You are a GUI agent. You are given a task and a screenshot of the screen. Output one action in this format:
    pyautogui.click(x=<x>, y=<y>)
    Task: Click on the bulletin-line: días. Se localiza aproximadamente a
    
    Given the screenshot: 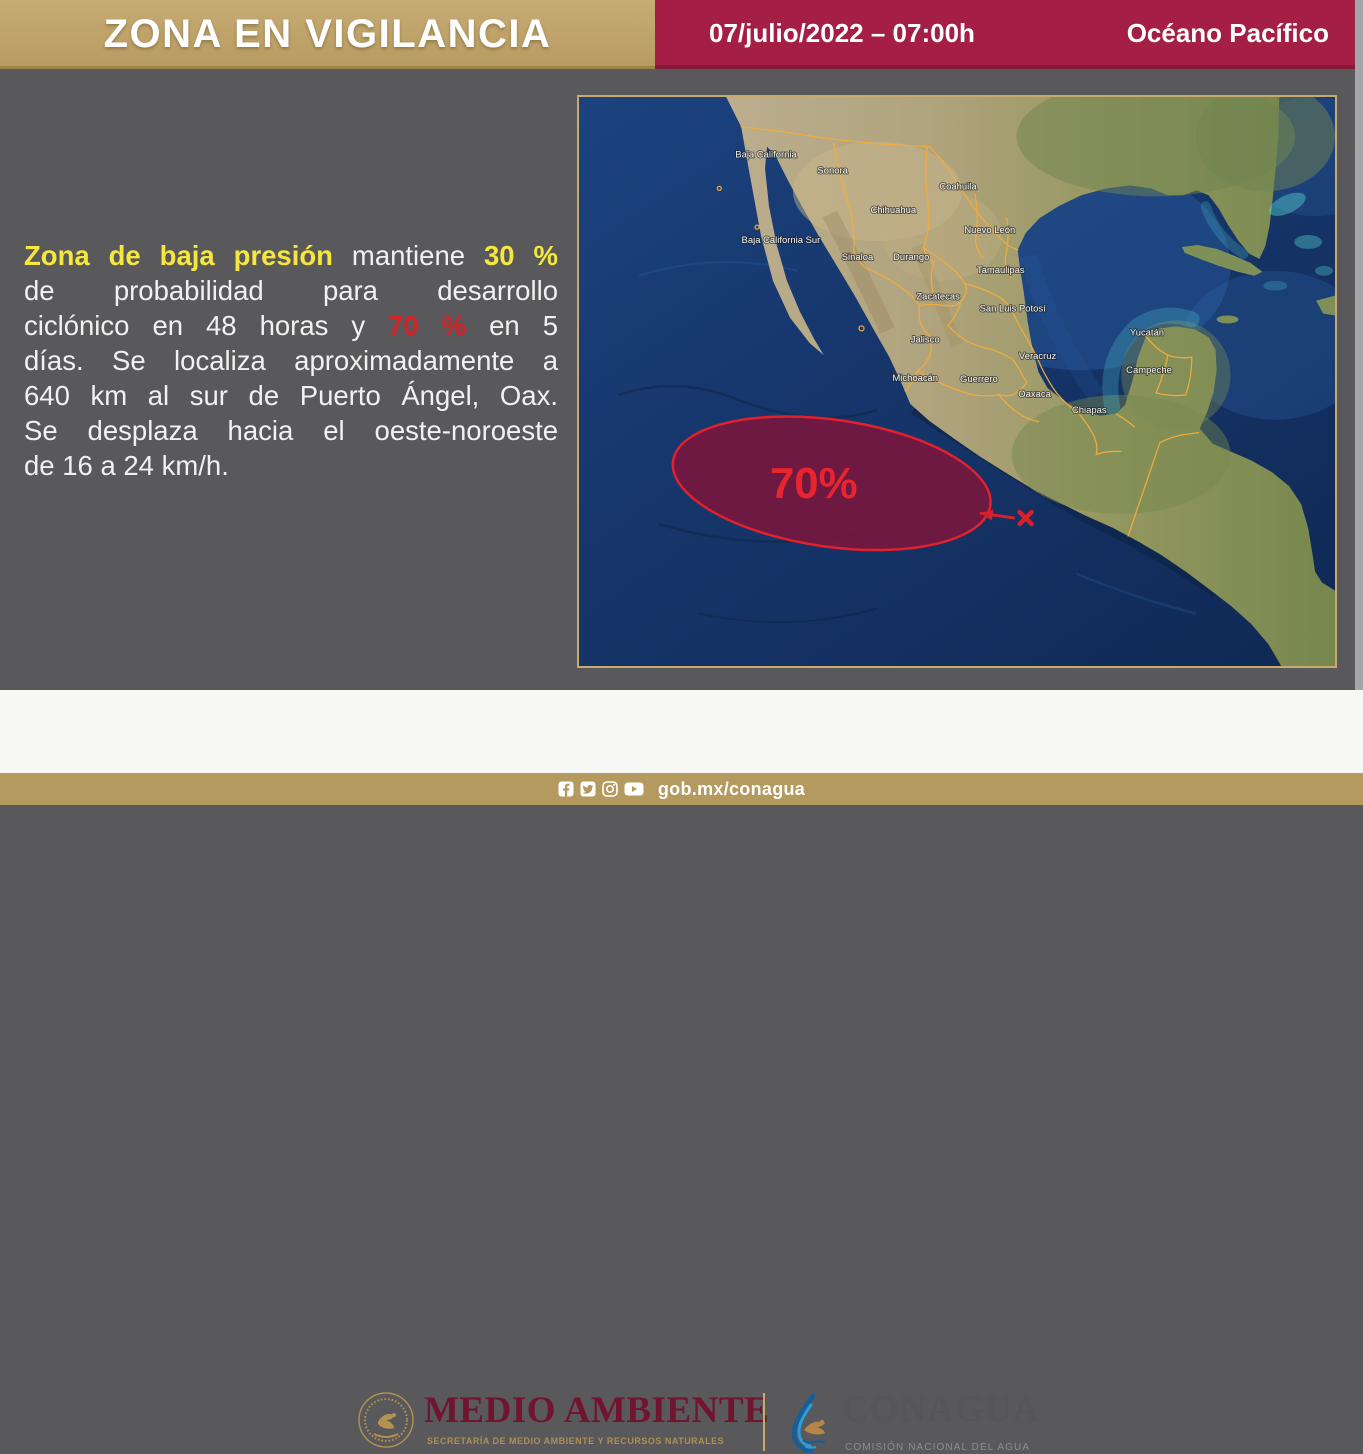 What is the action you would take?
    pyautogui.click(x=291, y=360)
    